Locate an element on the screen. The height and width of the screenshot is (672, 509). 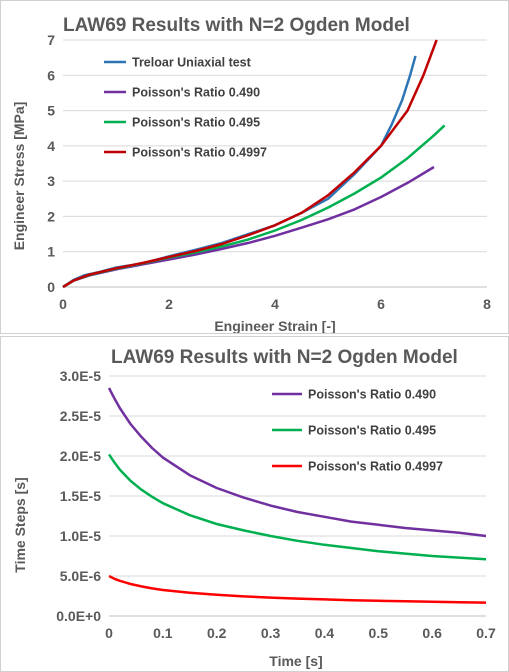
y-tick-label: 0.0E+0 is located at coordinates (78, 616).